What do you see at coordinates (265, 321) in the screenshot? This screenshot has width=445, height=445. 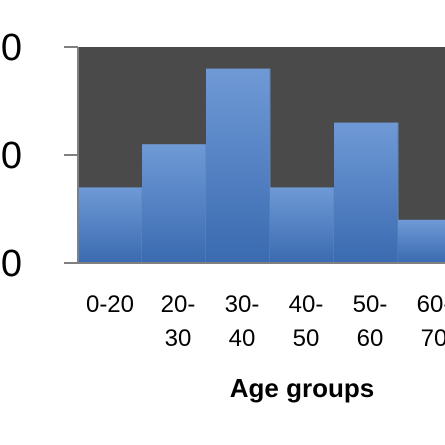 I see `x-tick-labels: 0-20 20-30 30-40 40-50 50-60 60-70` at bounding box center [265, 321].